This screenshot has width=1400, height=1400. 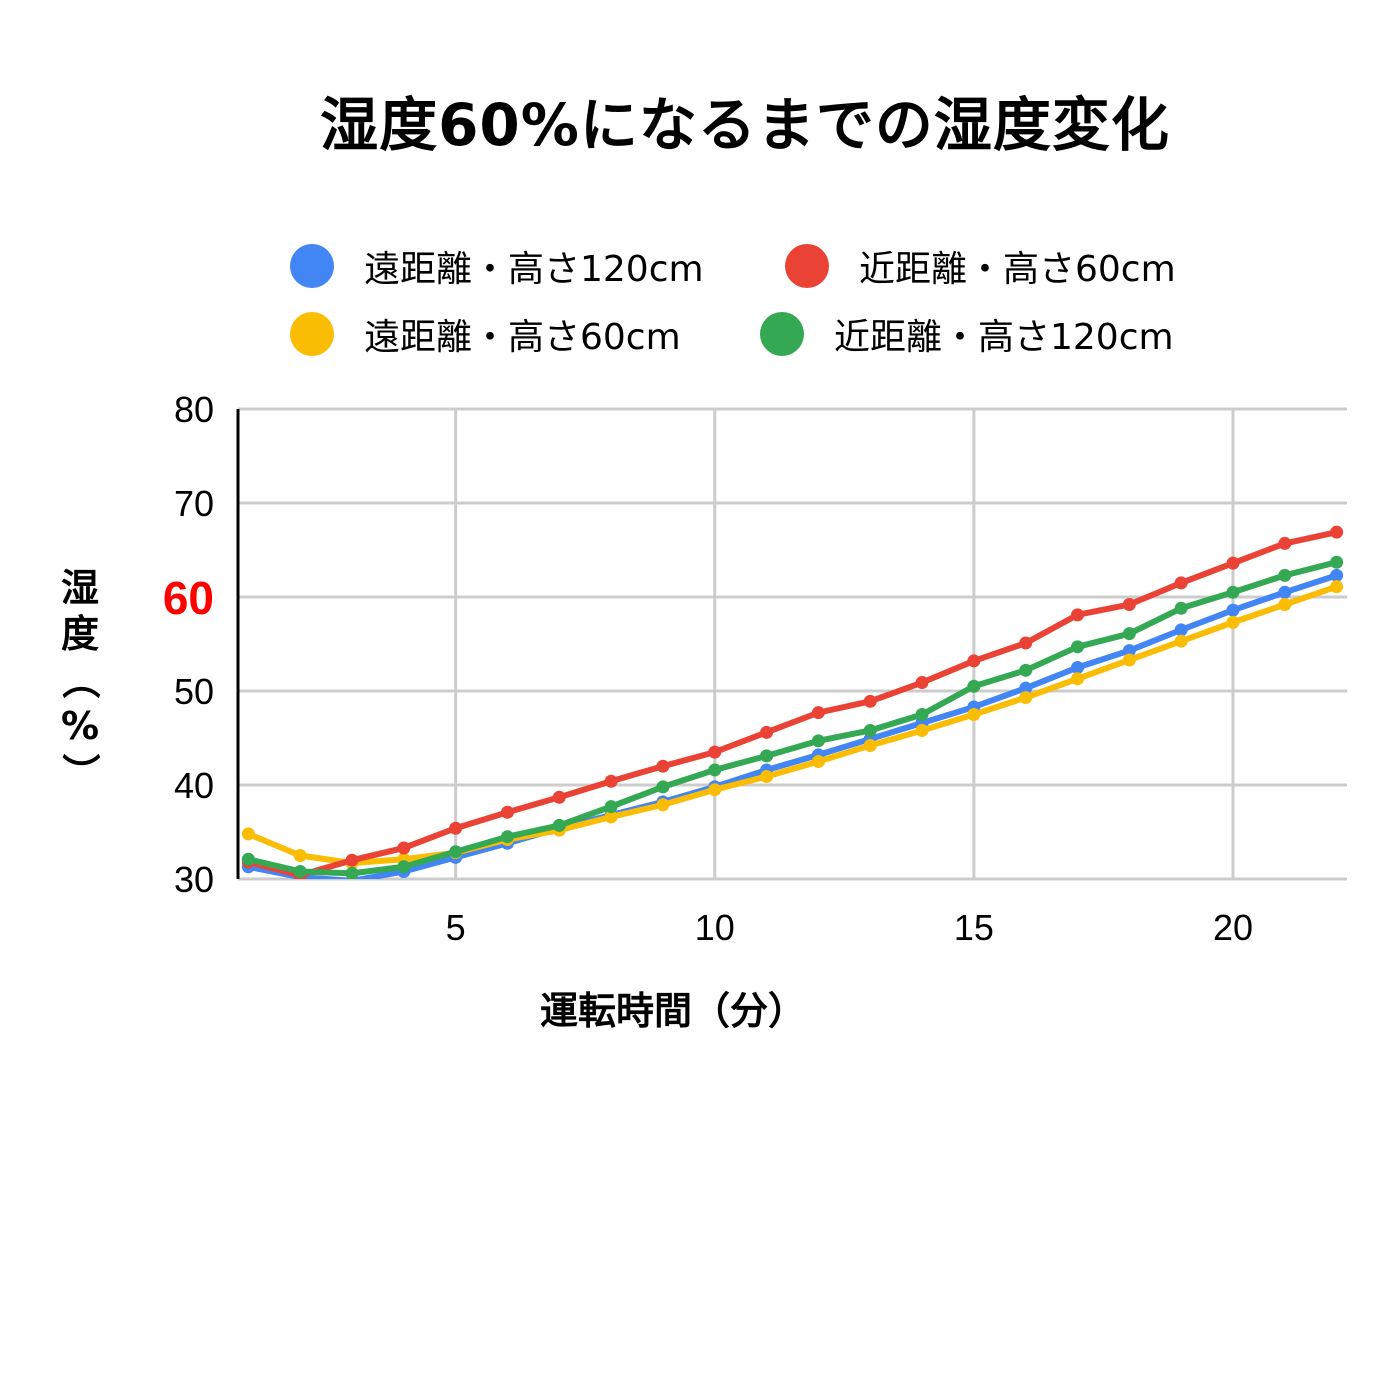 What do you see at coordinates (194, 691) in the screenshot?
I see `y-tick-label: 50` at bounding box center [194, 691].